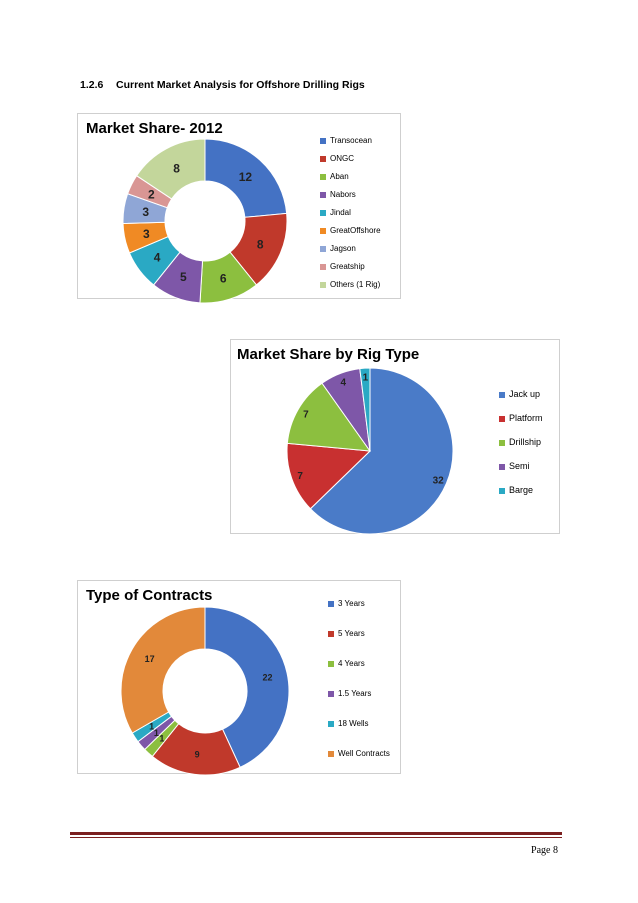  I want to click on legend-label: Greatship, so click(347, 266).